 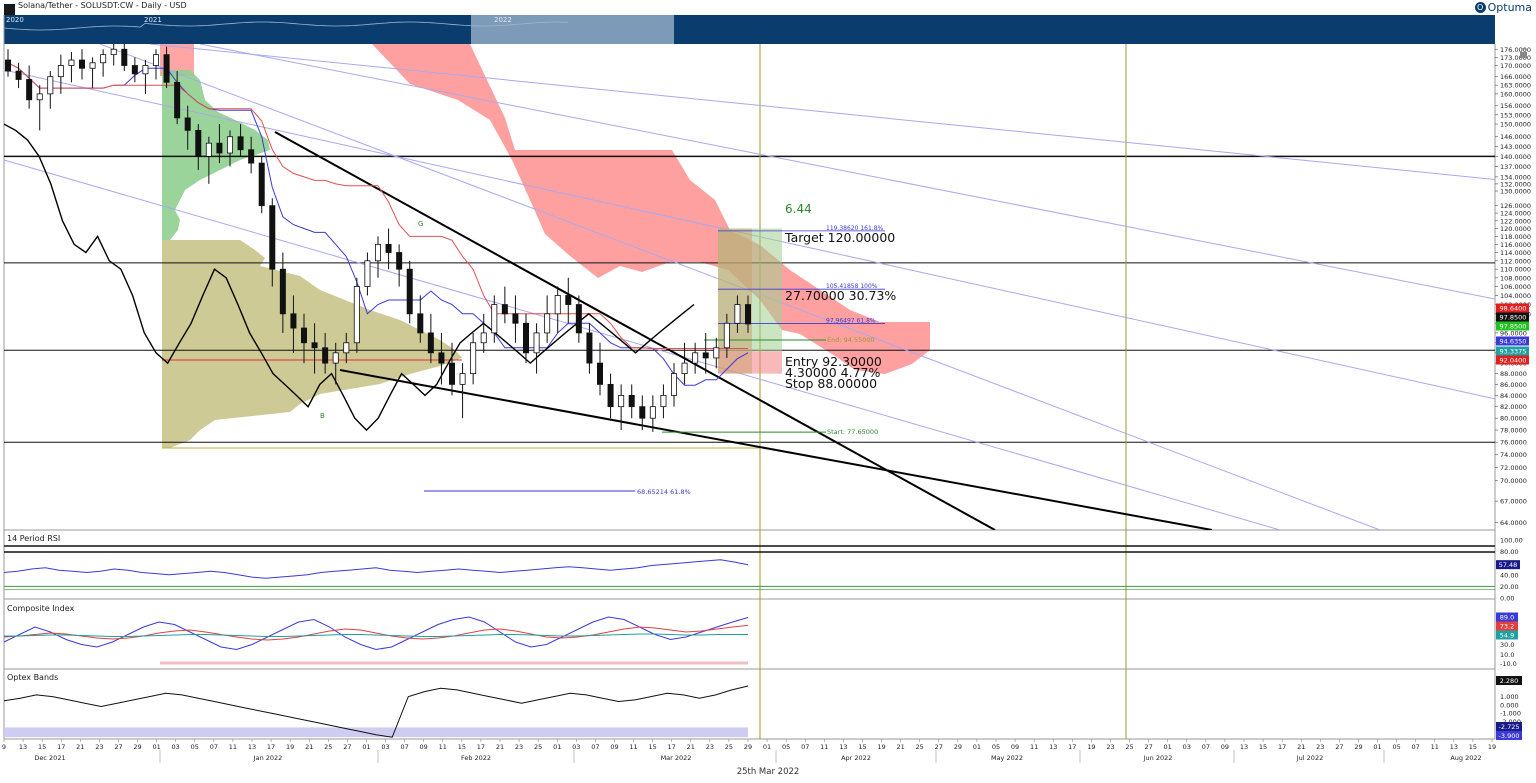 What do you see at coordinates (1513, 333) in the screenshot?
I see `price-tick-label: 96.0000` at bounding box center [1513, 333].